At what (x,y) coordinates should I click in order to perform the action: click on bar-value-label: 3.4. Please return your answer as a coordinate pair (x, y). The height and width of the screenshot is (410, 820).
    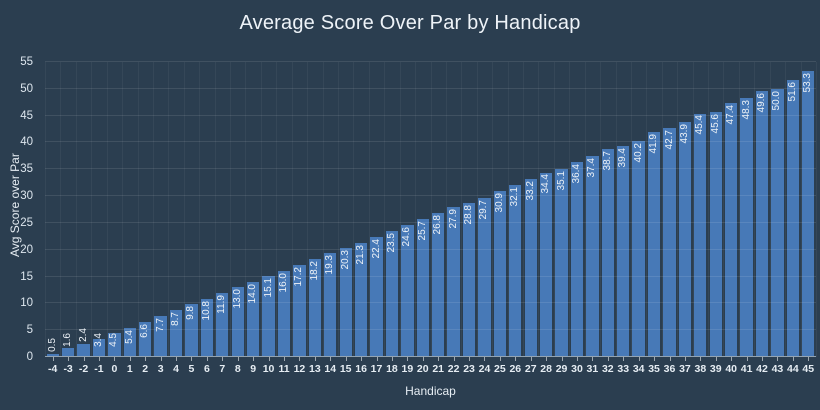
    Looking at the image, I should click on (98, 340).